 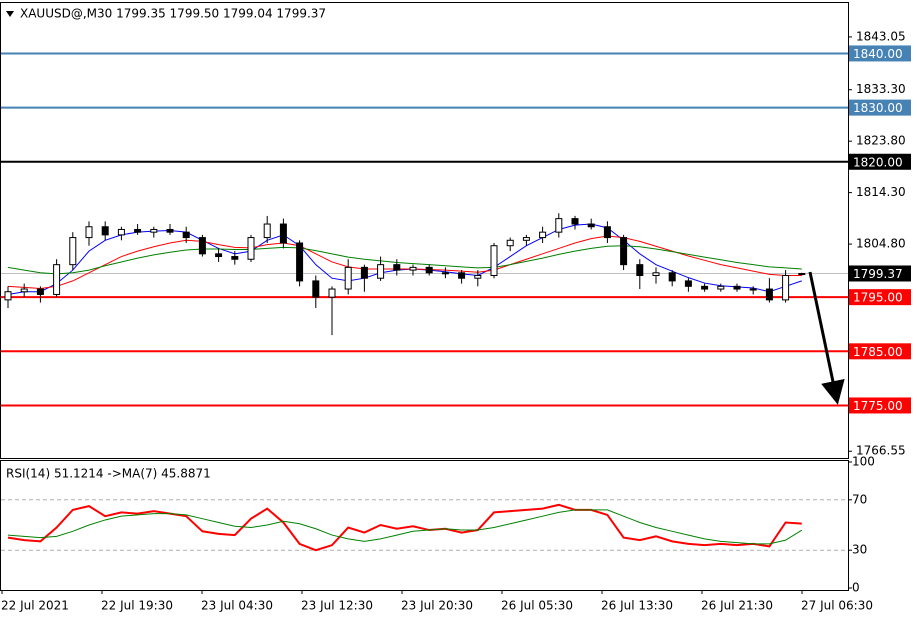 I want to click on y-tick-label: 30, so click(x=859, y=550).